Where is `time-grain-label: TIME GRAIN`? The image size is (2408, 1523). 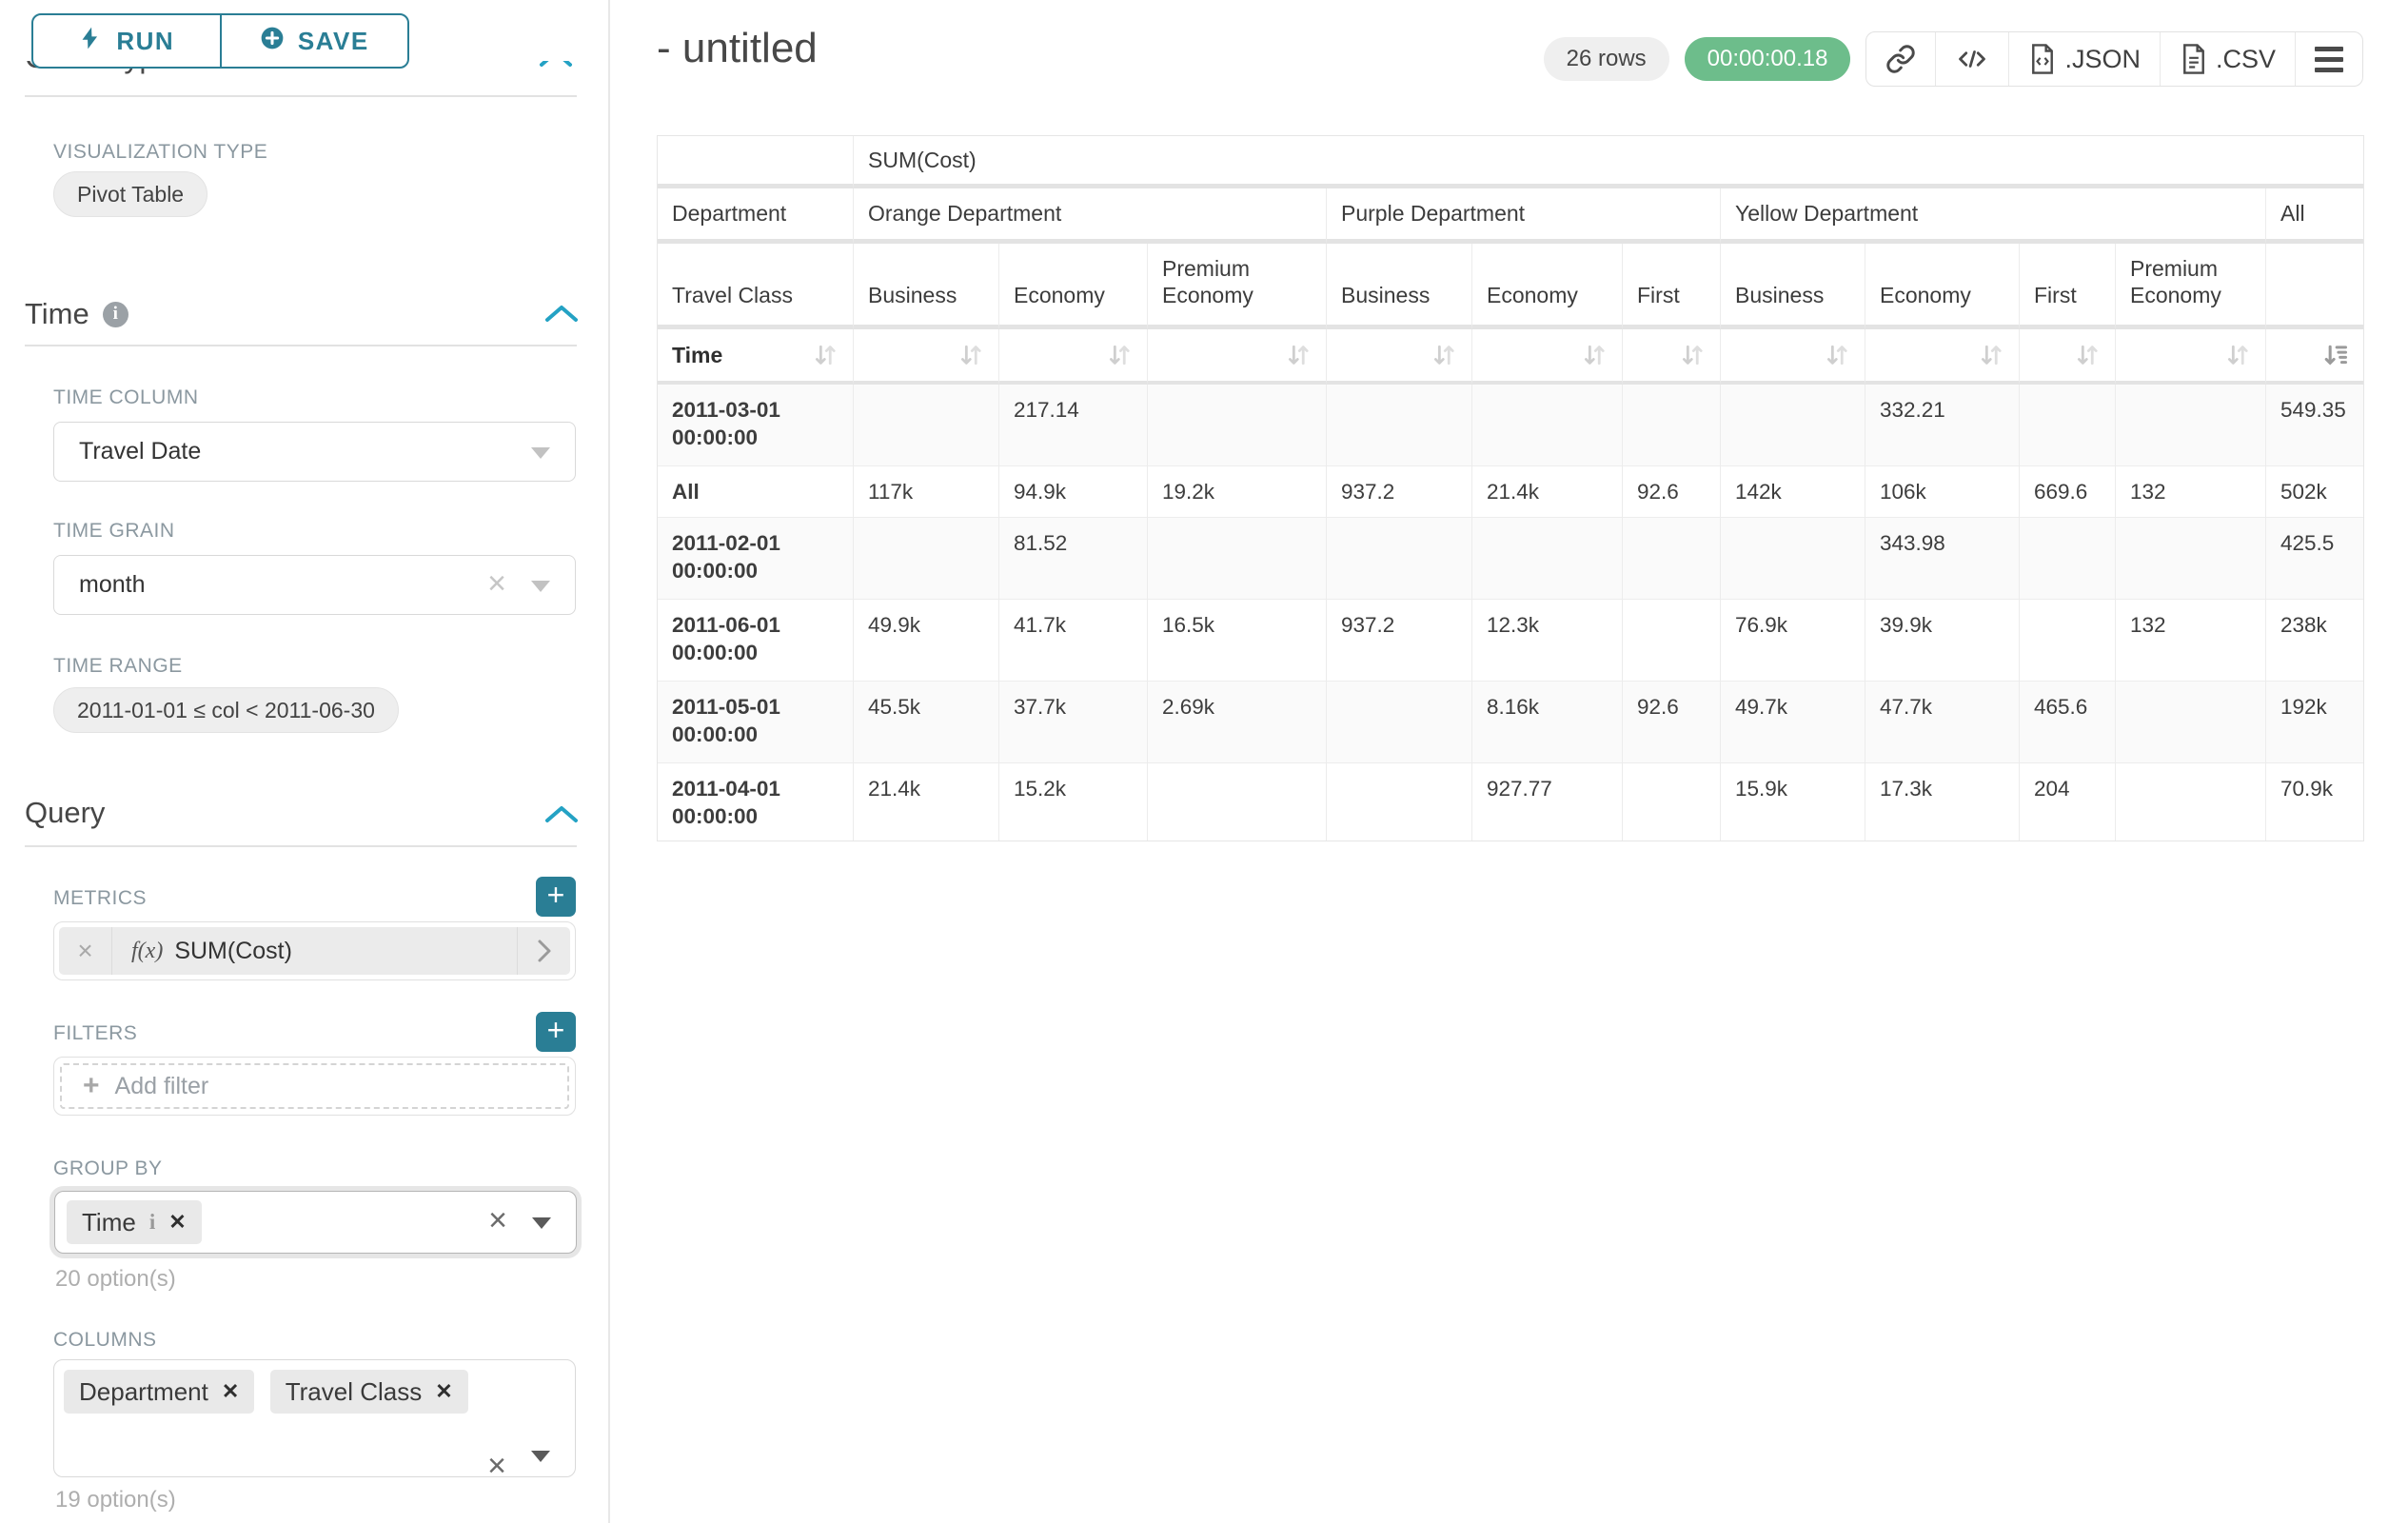
time-grain-label: TIME GRAIN is located at coordinates (114, 531).